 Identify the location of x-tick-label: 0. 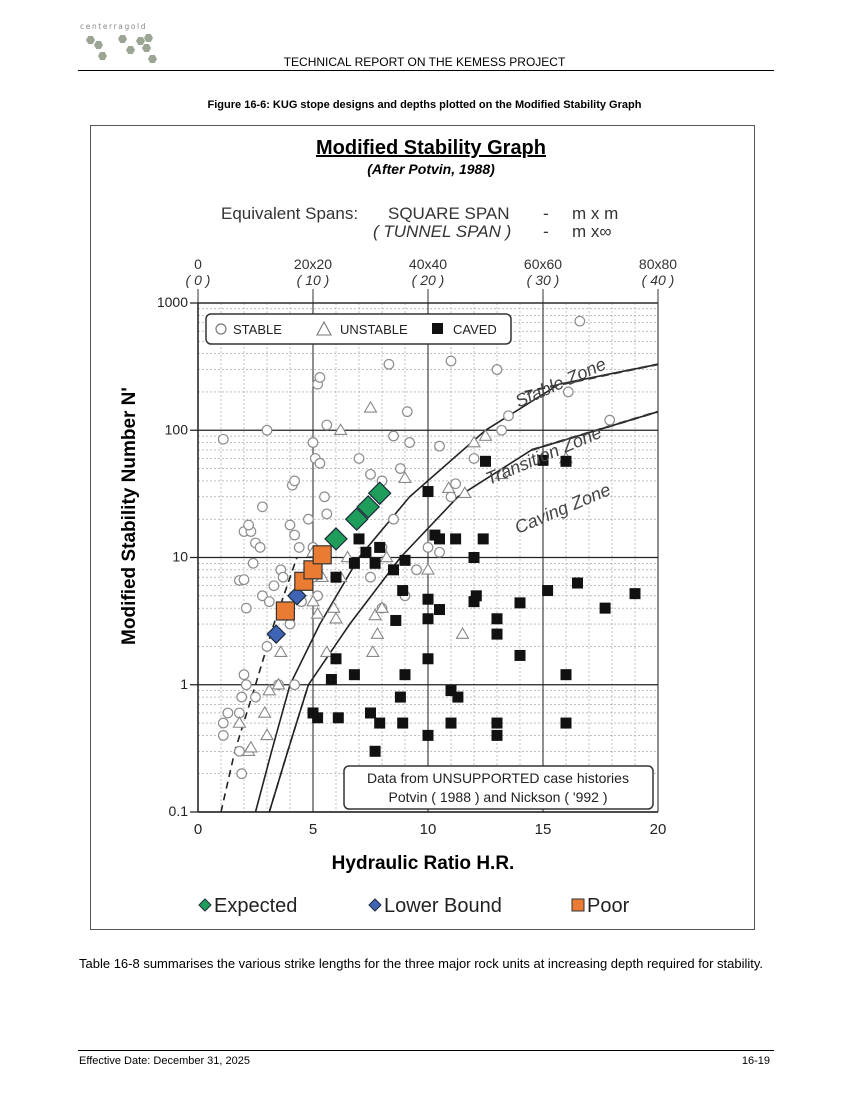
(198, 829).